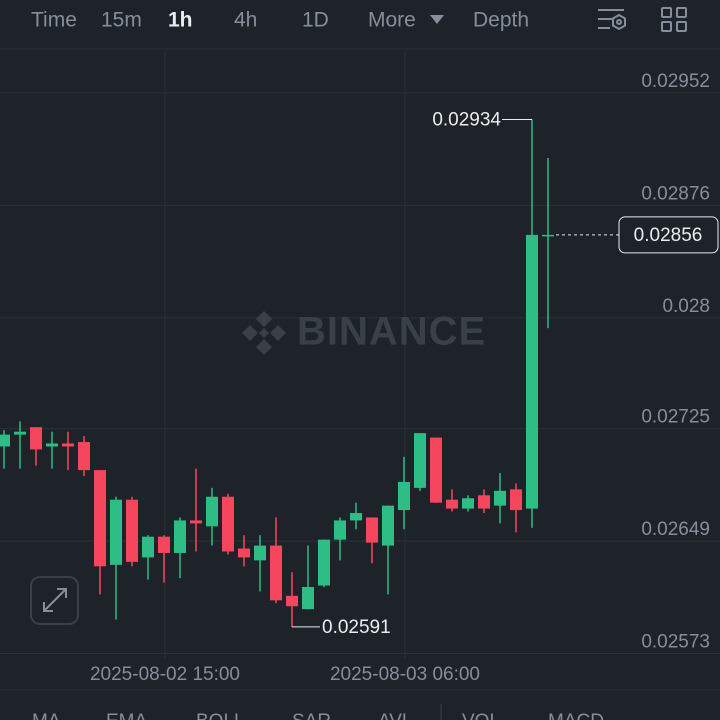 Image resolution: width=720 pixels, height=720 pixels. I want to click on watermark-text: BINANCE, so click(391, 332).